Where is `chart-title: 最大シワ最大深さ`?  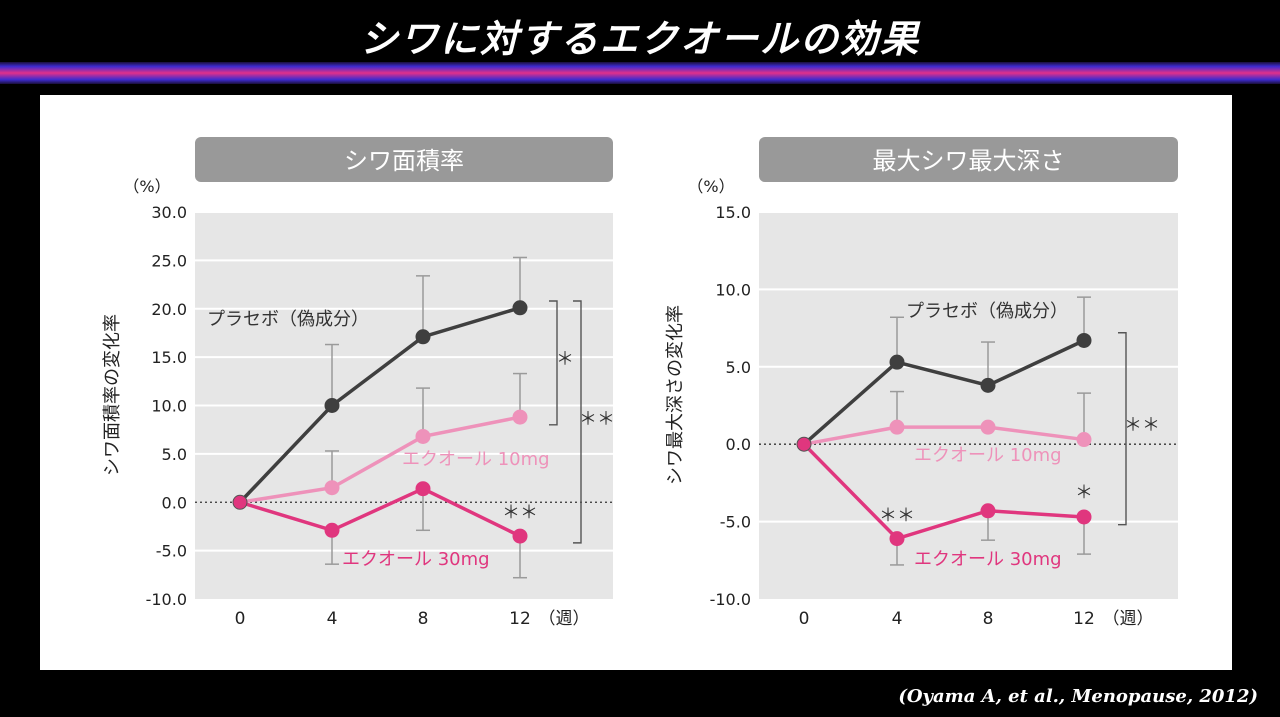
chart-title: 最大シワ最大深さ is located at coordinates (969, 161).